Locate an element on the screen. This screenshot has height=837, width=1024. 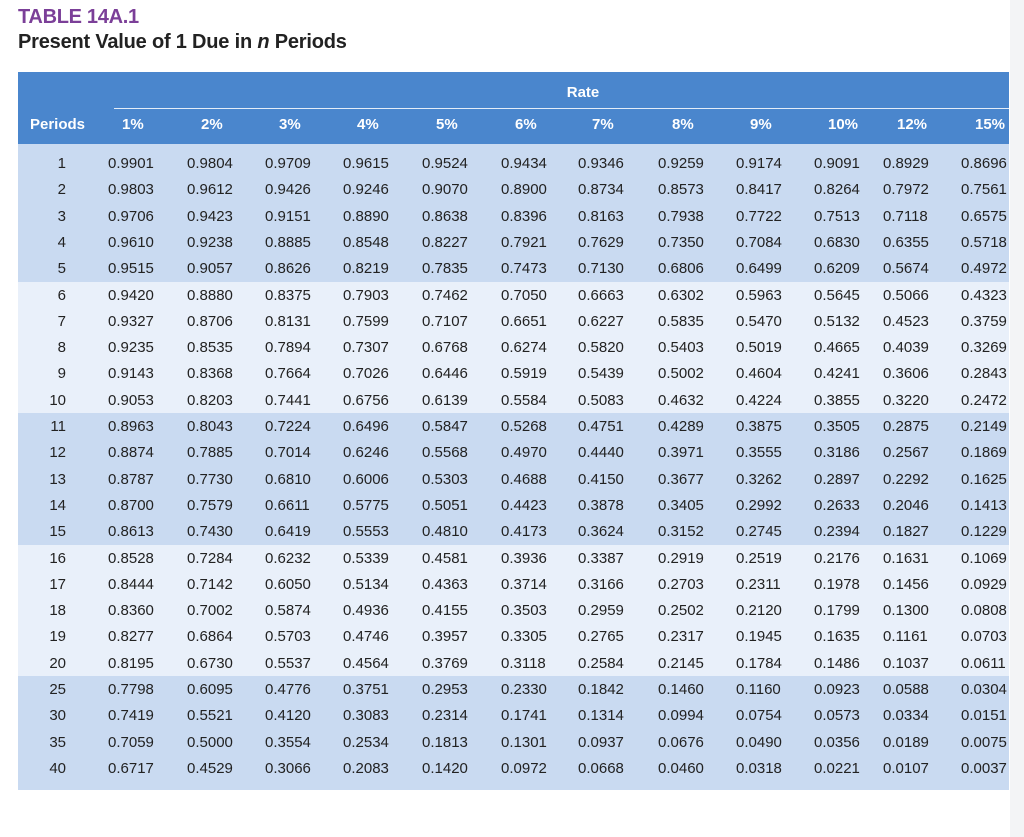
value-cell: 0.2534 is located at coordinates (366, 742).